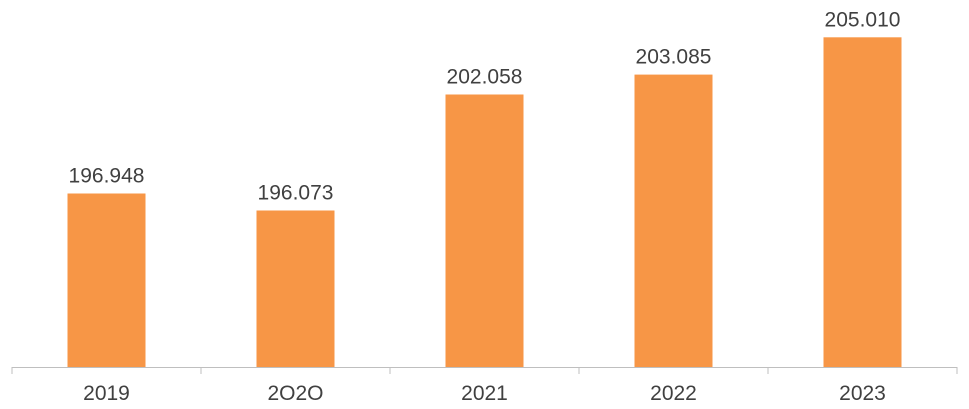  What do you see at coordinates (485, 77) in the screenshot?
I see `data-label-2021: 202.058` at bounding box center [485, 77].